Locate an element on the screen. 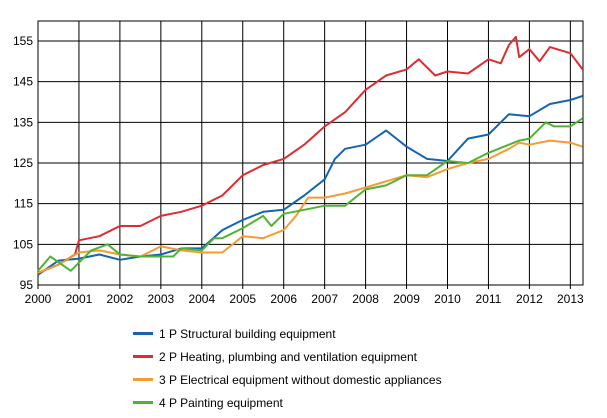 Image resolution: width=607 pixels, height=418 pixels. x-tick-label: 2005 is located at coordinates (242, 299).